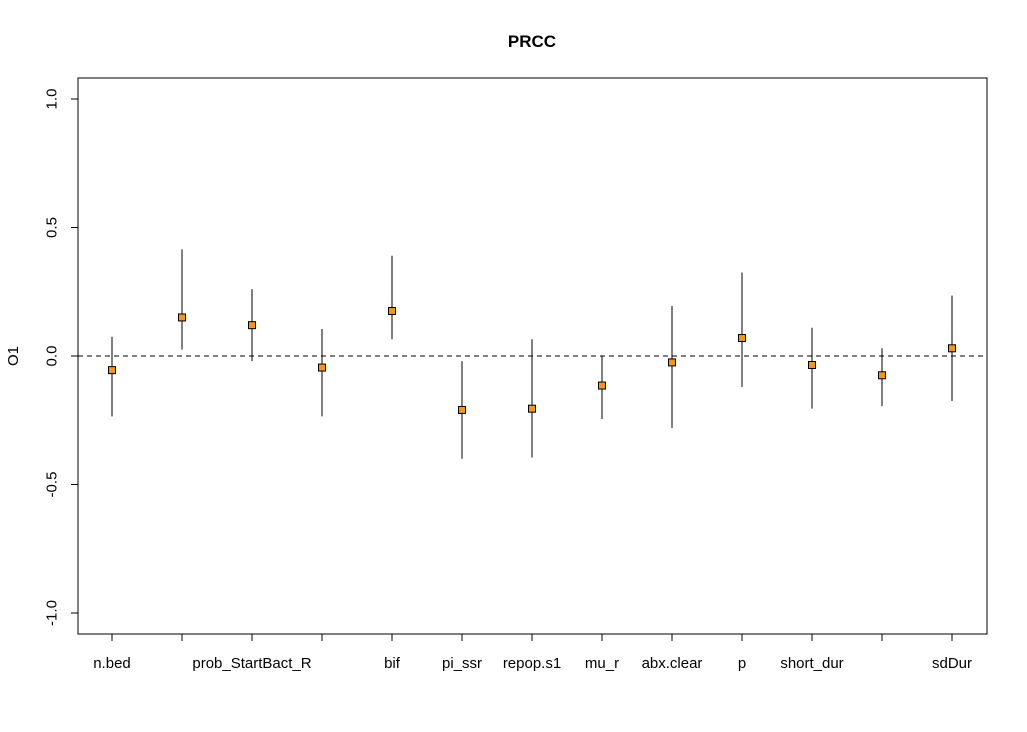  Describe the element at coordinates (602, 663) in the screenshot. I see `x-tick-label: mu_r` at that location.